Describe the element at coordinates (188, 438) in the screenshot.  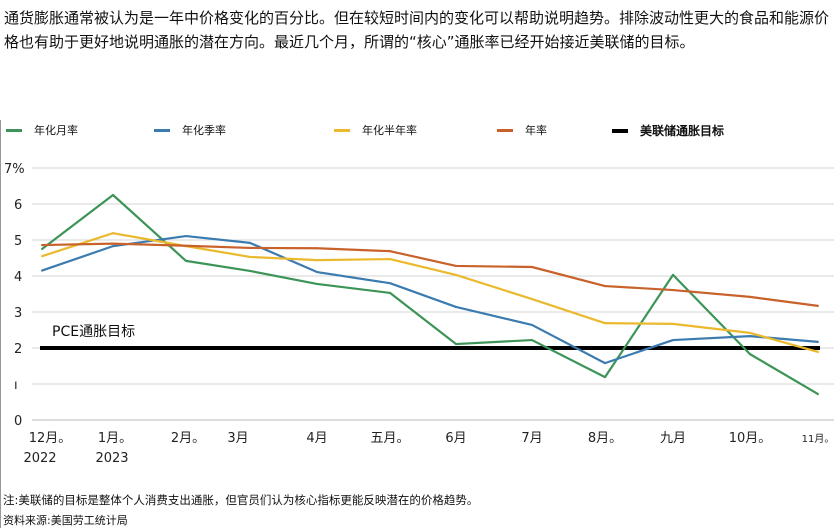
I see `x-tick-label: 2月。` at that location.